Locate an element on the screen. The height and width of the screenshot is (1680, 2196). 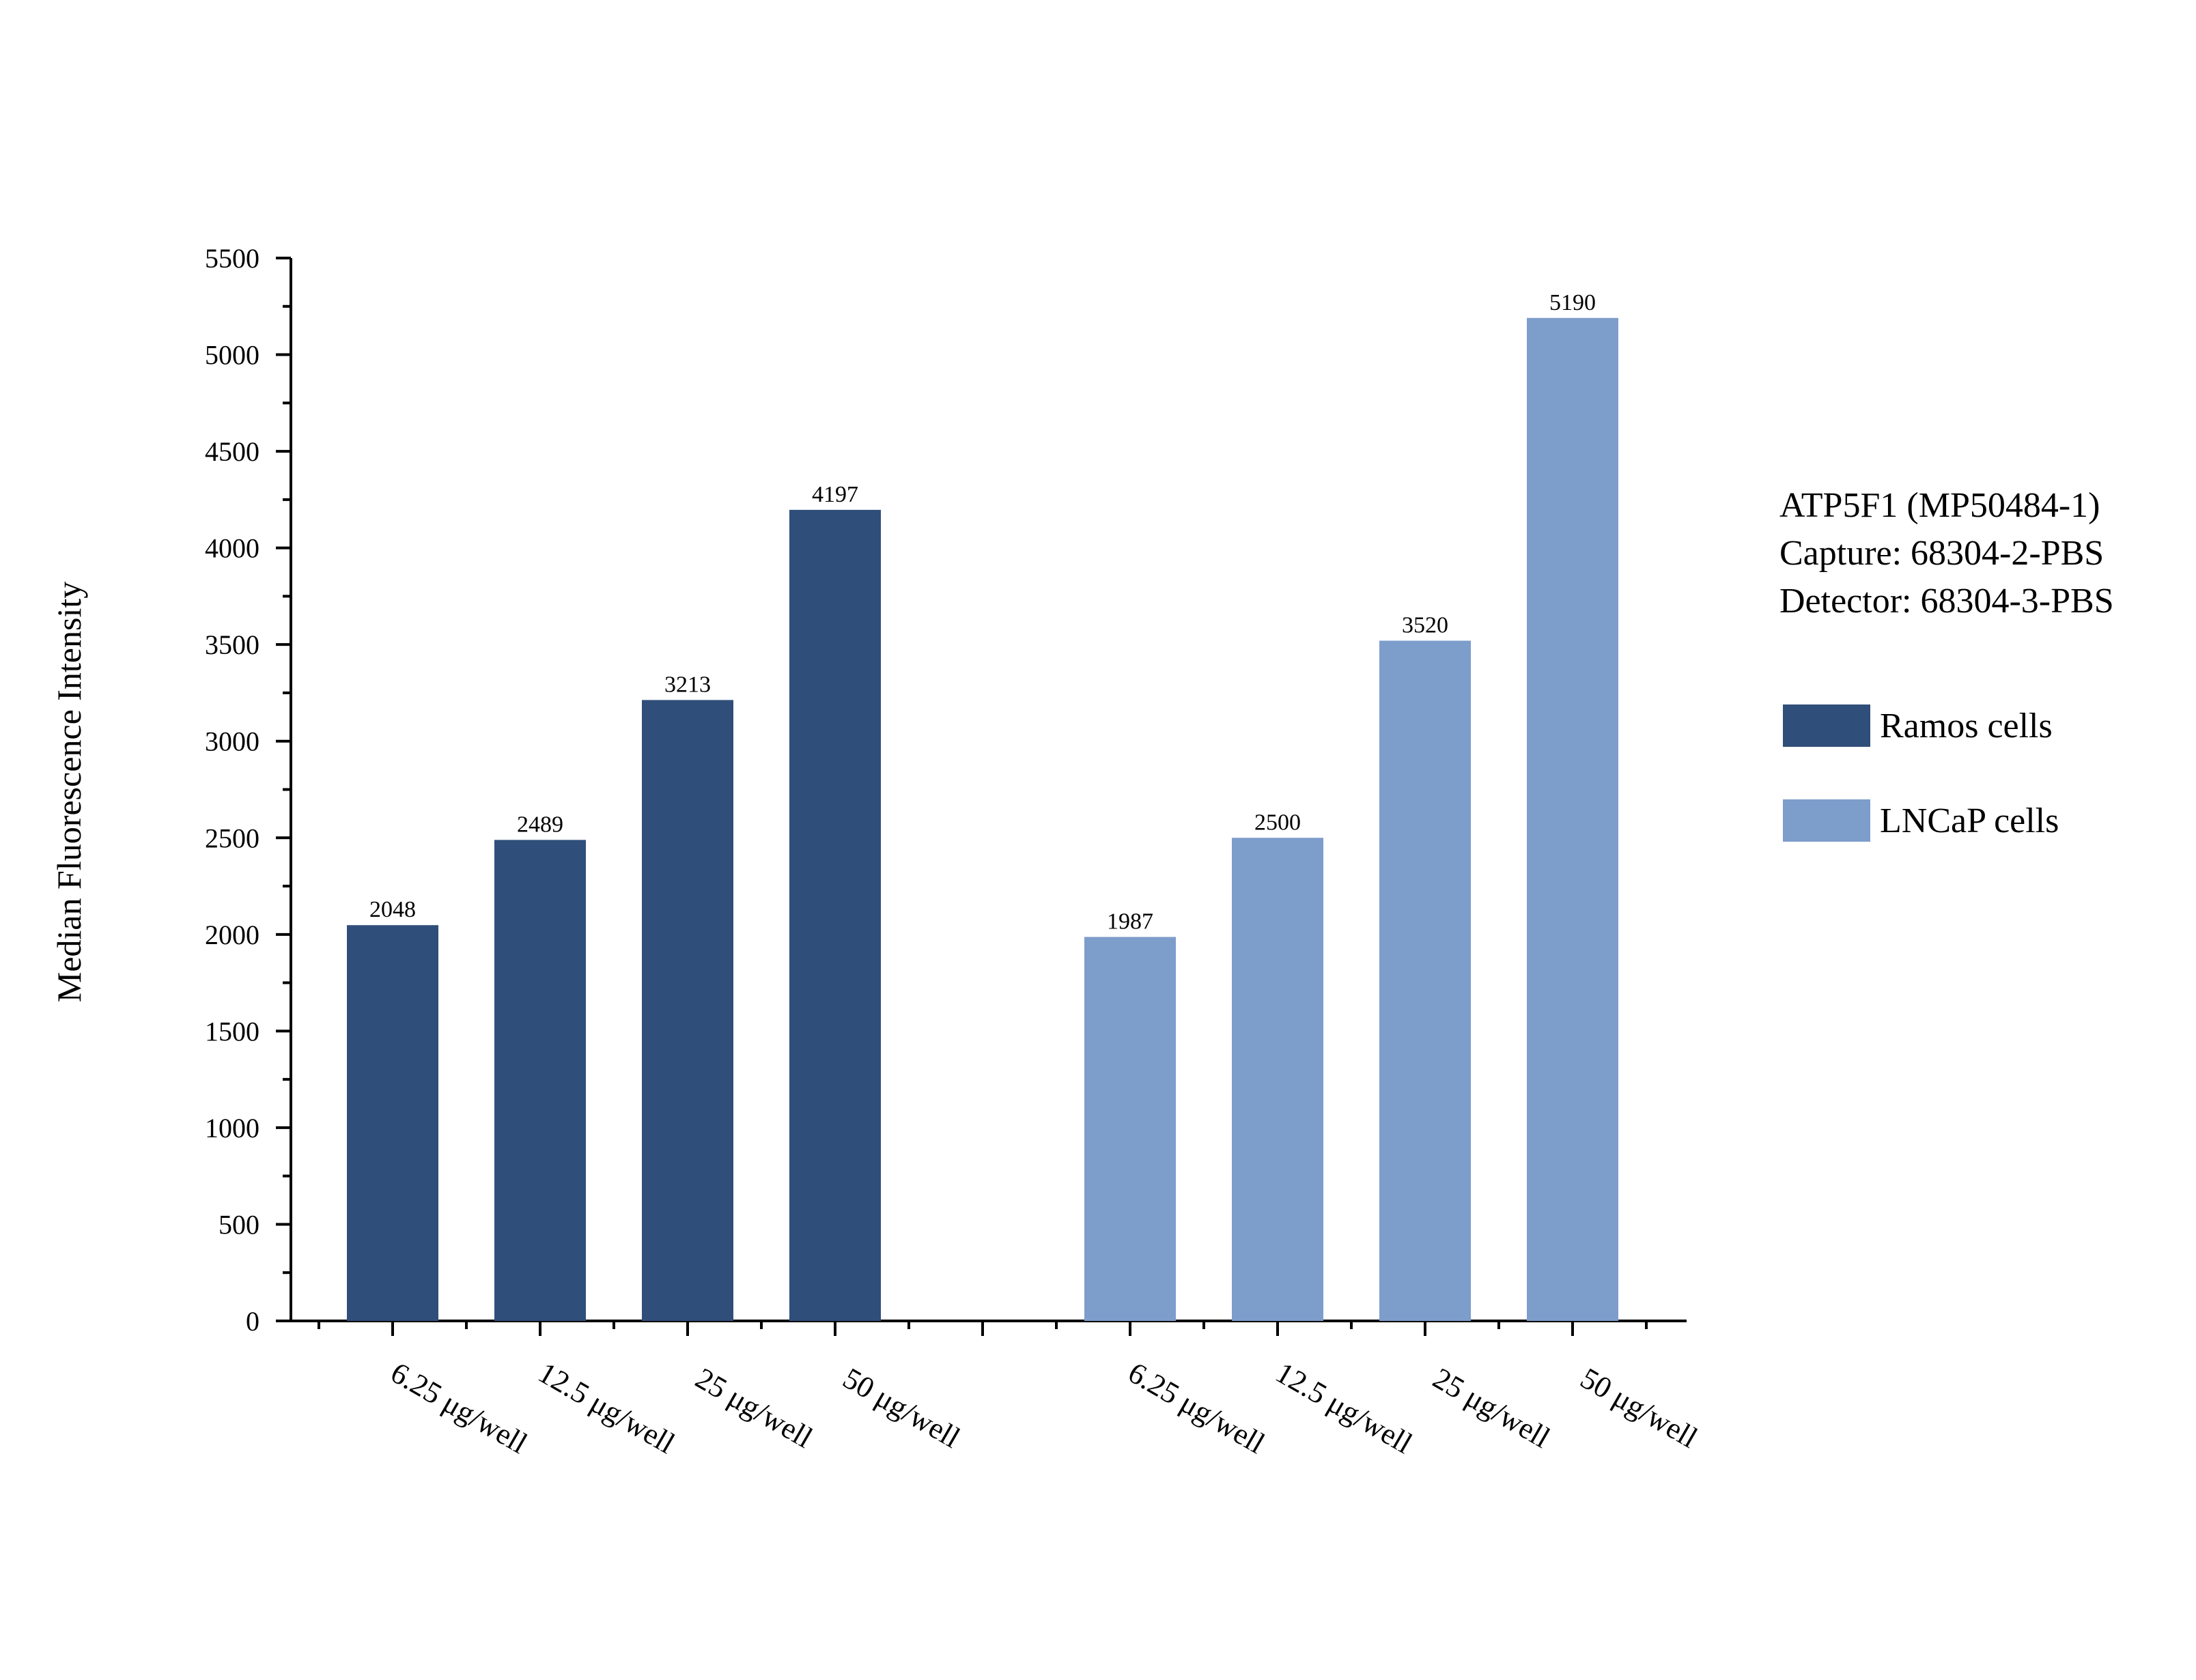
y-tick-label: 5000 is located at coordinates (232, 355).